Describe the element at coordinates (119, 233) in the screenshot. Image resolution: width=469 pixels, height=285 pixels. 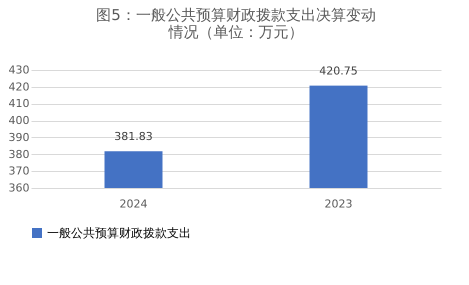
I see `legend-label: 一般公共预算财政拨款支出` at that location.